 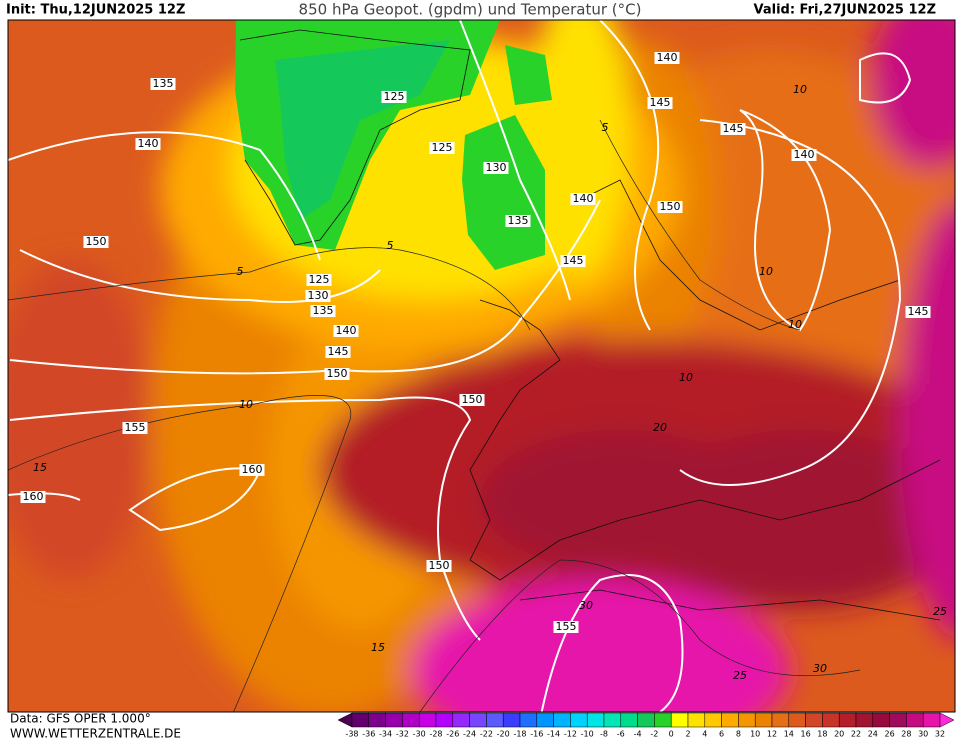 What do you see at coordinates (856, 734) in the screenshot?
I see `color-scale-label: 22` at bounding box center [856, 734].